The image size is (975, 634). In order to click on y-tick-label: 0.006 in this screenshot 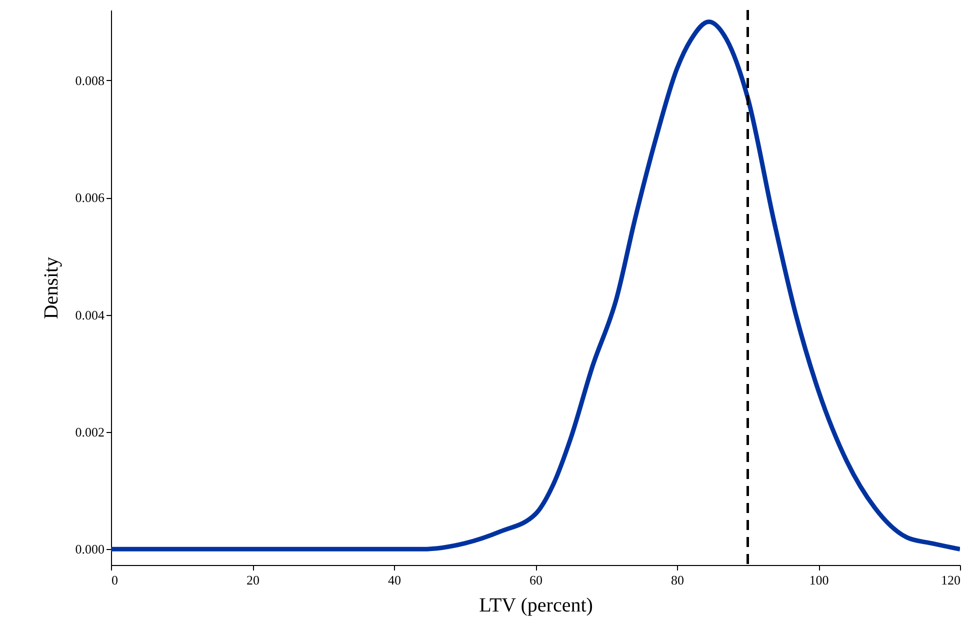, I will do `click(90, 198)`.